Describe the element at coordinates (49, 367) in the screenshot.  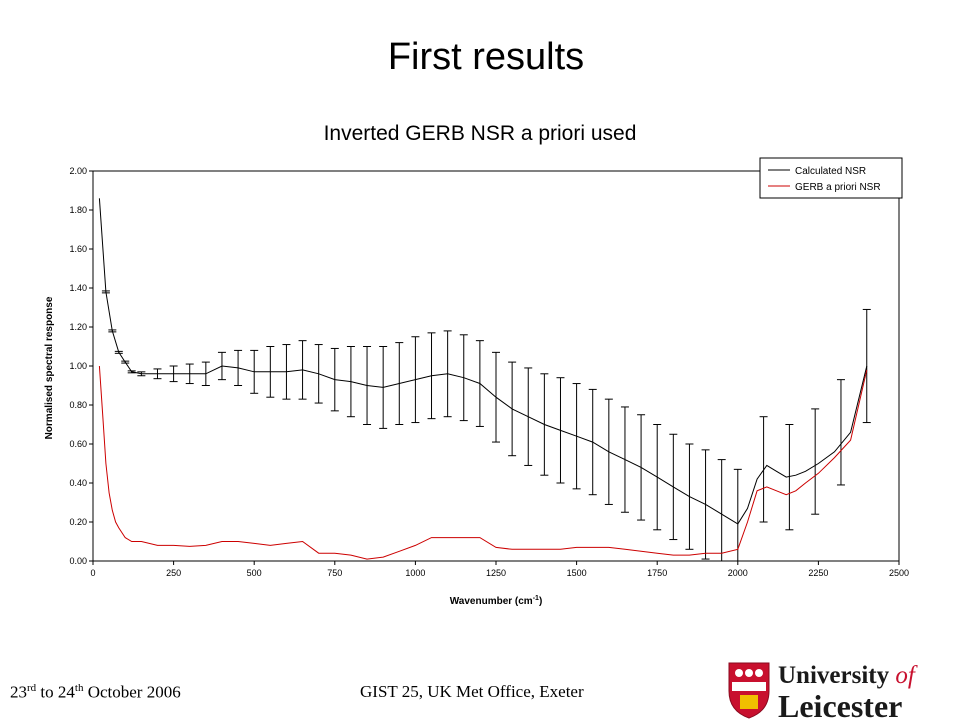
I see `y-axis-label: Normalised spectral response` at that location.